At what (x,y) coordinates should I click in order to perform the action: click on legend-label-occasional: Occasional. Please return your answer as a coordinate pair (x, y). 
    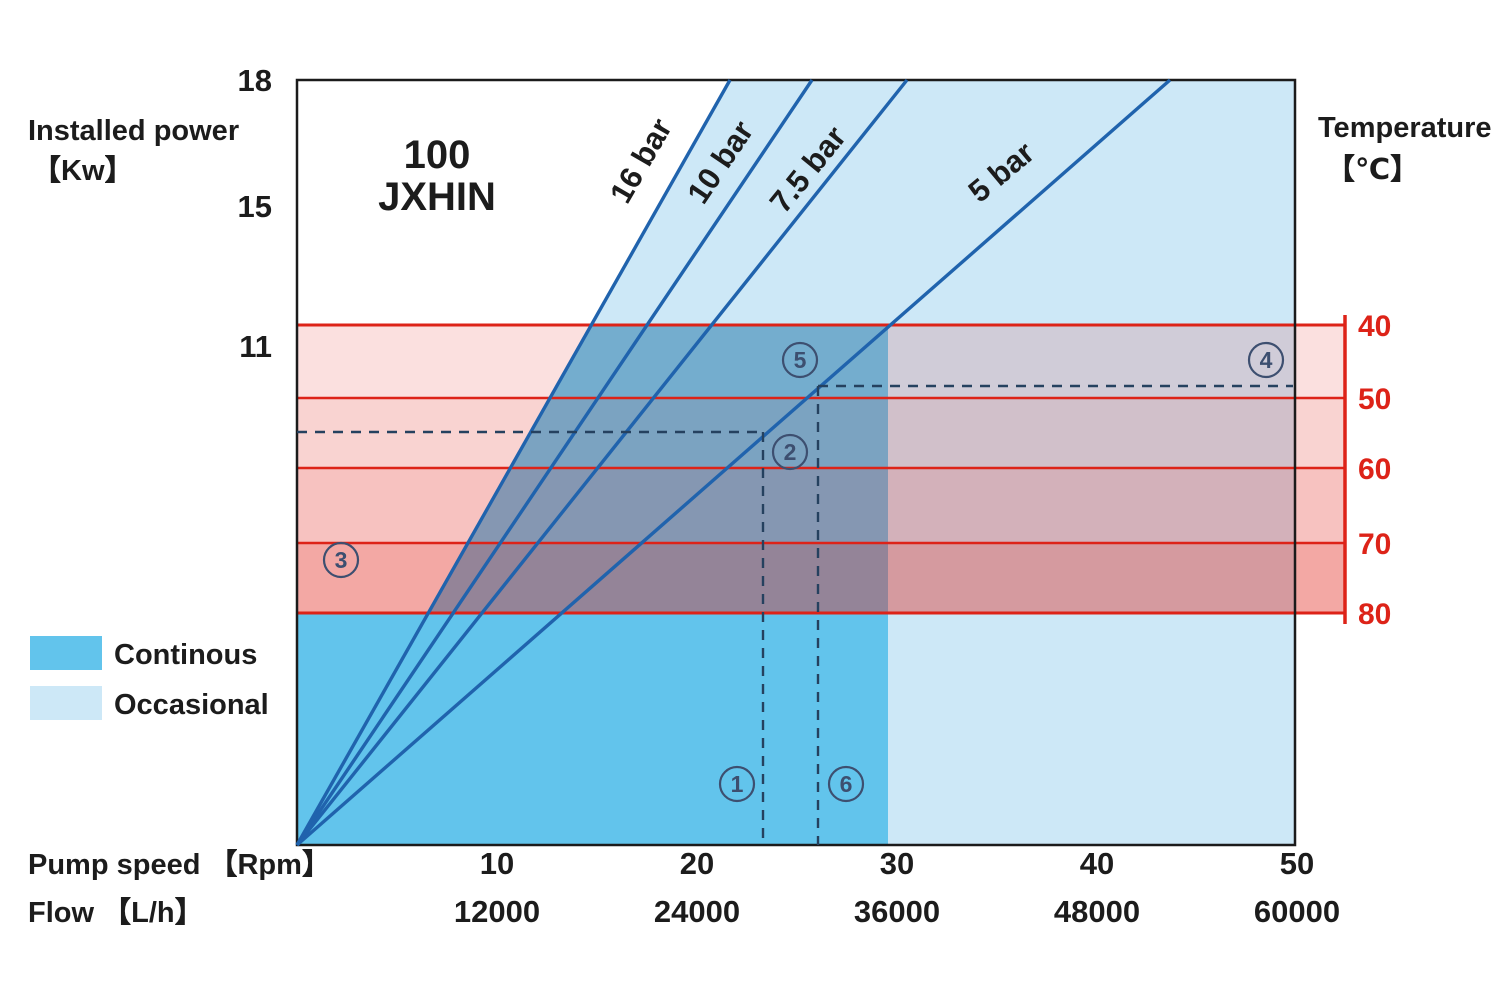
    Looking at the image, I should click on (191, 705).